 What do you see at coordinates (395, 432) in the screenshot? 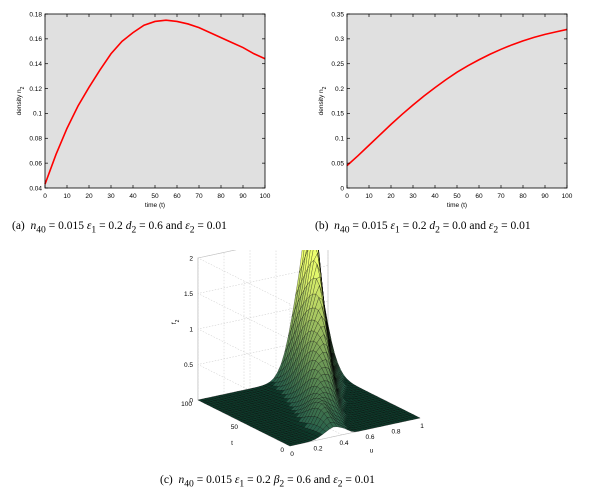
I see `u-tick-label: 0.8` at bounding box center [395, 432].